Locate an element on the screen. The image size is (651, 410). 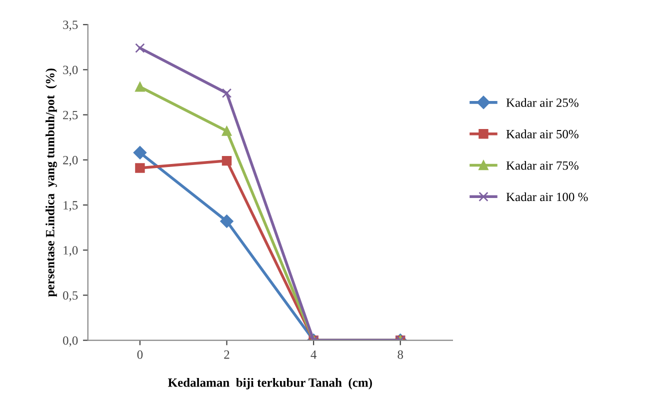
y-tick-label: 1,0 is located at coordinates (71, 251).